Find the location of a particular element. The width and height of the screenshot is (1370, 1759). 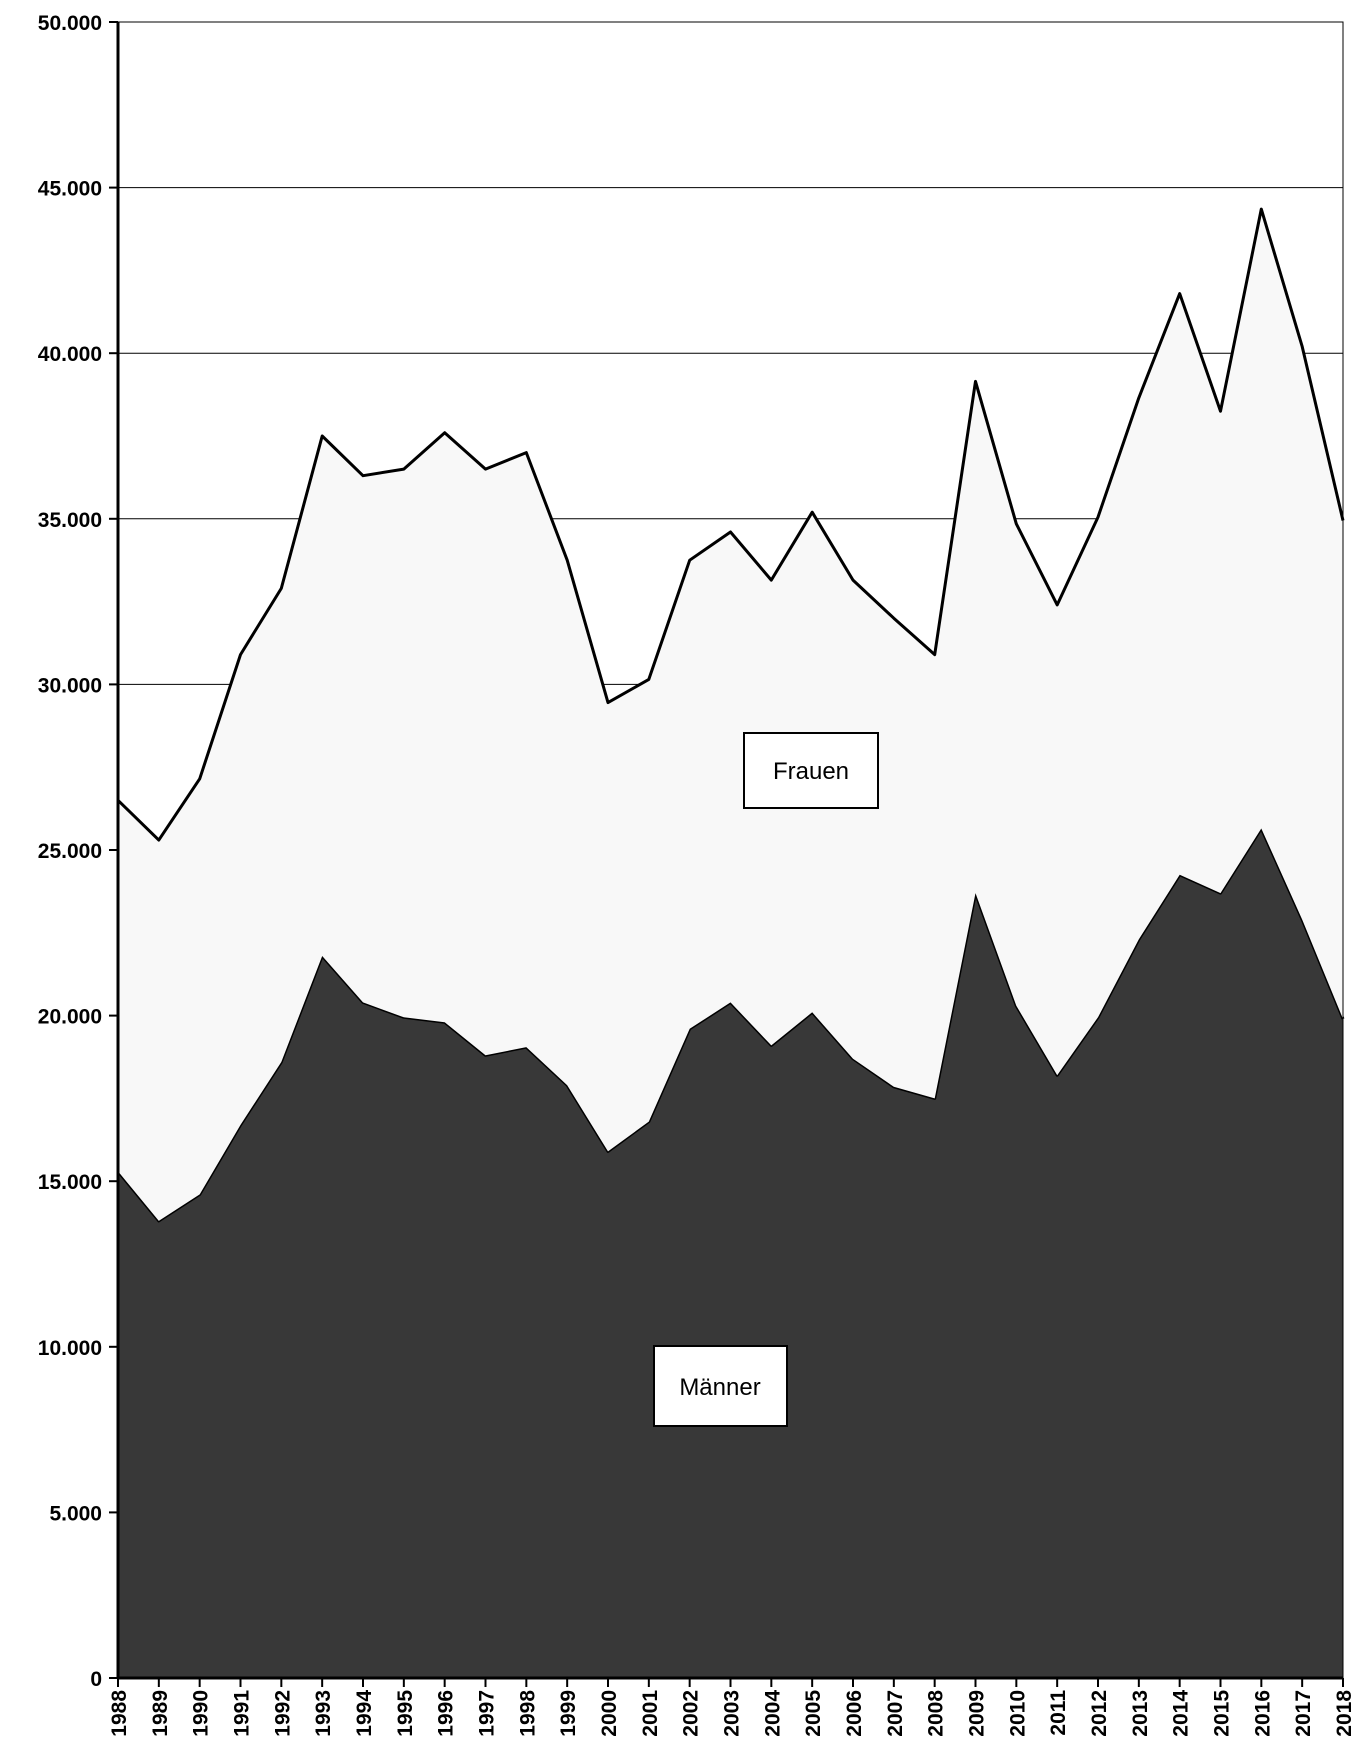

maenner-label: Männer is located at coordinates (719, 1387).